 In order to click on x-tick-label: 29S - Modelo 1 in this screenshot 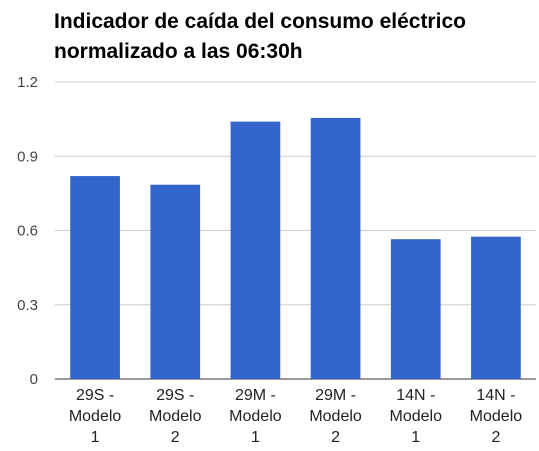, I will do `click(95, 416)`.